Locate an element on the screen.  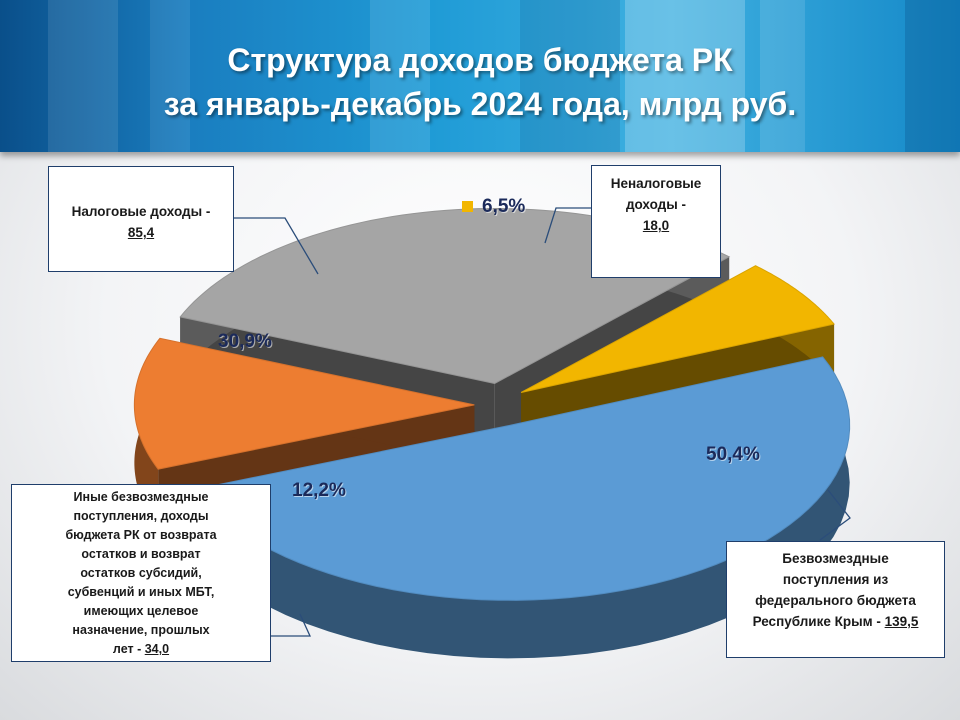
leader-line-other is located at coordinates (290, 625).